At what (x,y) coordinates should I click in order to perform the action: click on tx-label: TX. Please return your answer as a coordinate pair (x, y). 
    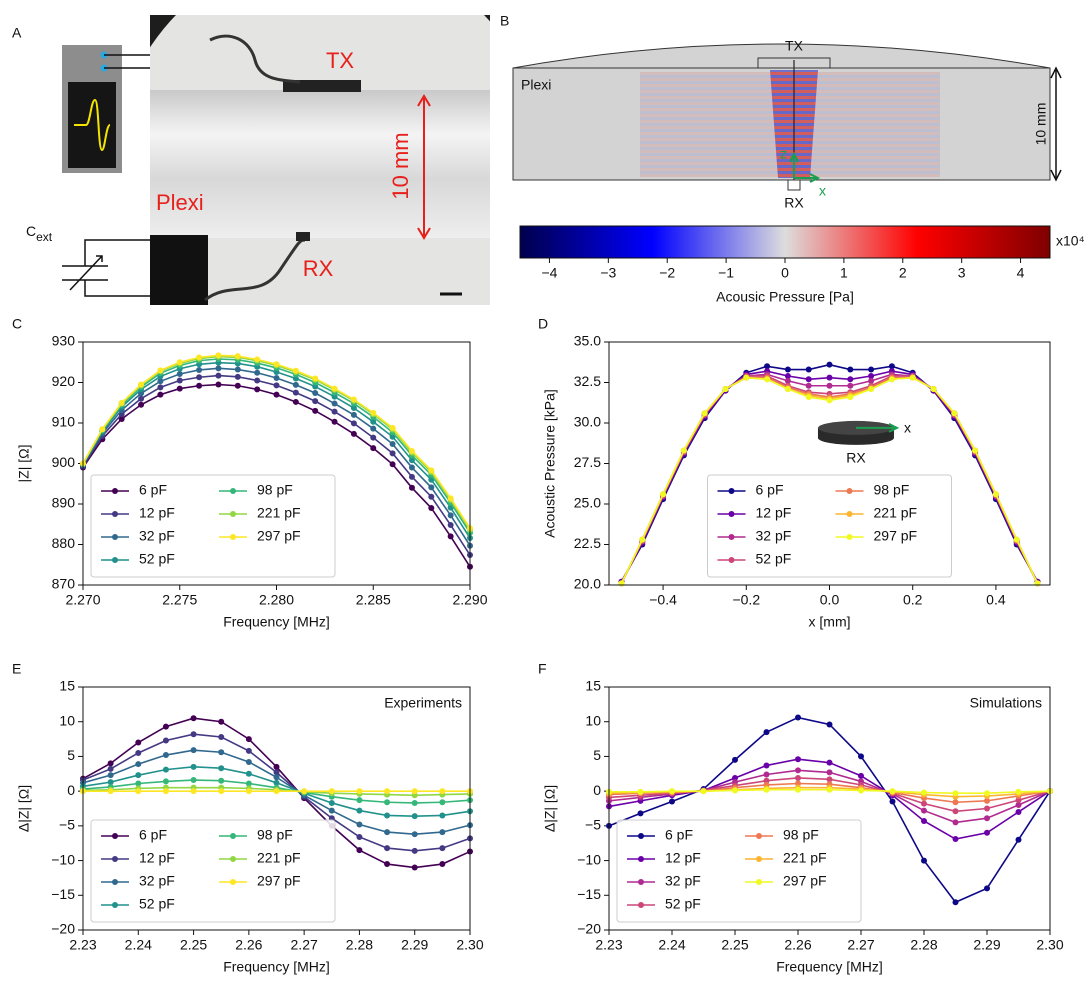
    Looking at the image, I should click on (340, 60).